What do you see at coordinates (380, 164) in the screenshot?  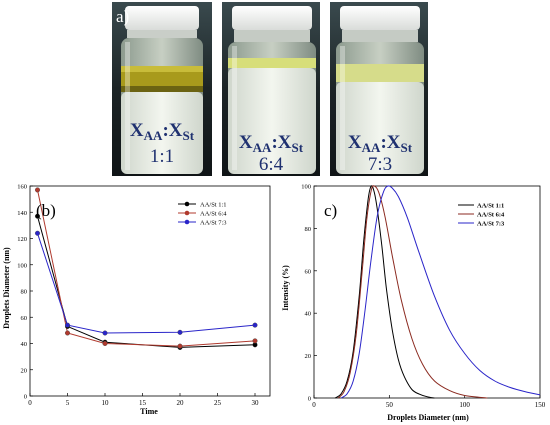 I see `vial-3-ratio-value: 7:3` at bounding box center [380, 164].